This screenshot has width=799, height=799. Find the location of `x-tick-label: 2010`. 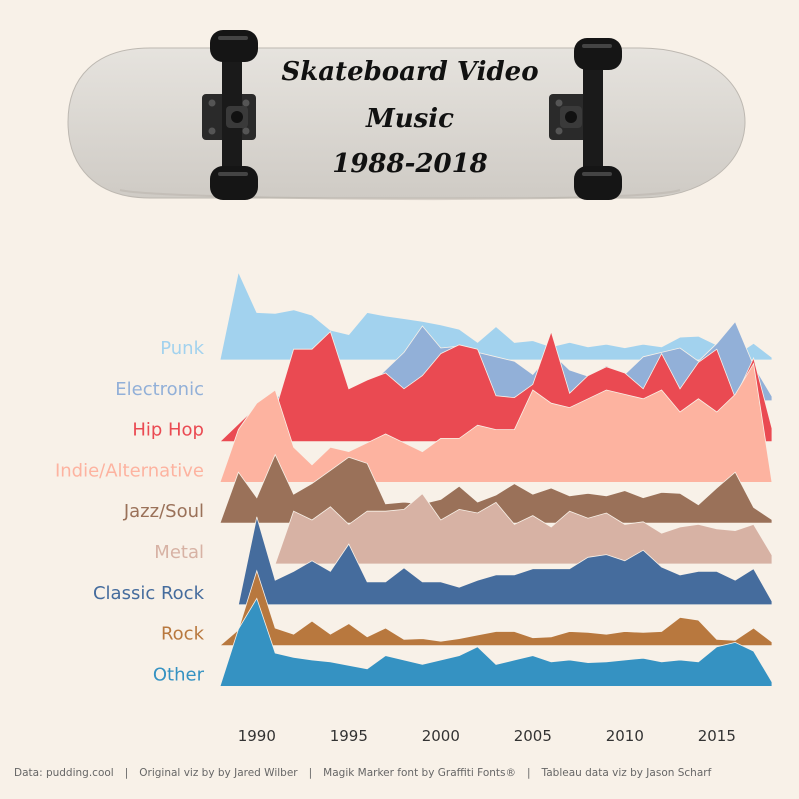

x-tick-label: 2010 is located at coordinates (625, 736).